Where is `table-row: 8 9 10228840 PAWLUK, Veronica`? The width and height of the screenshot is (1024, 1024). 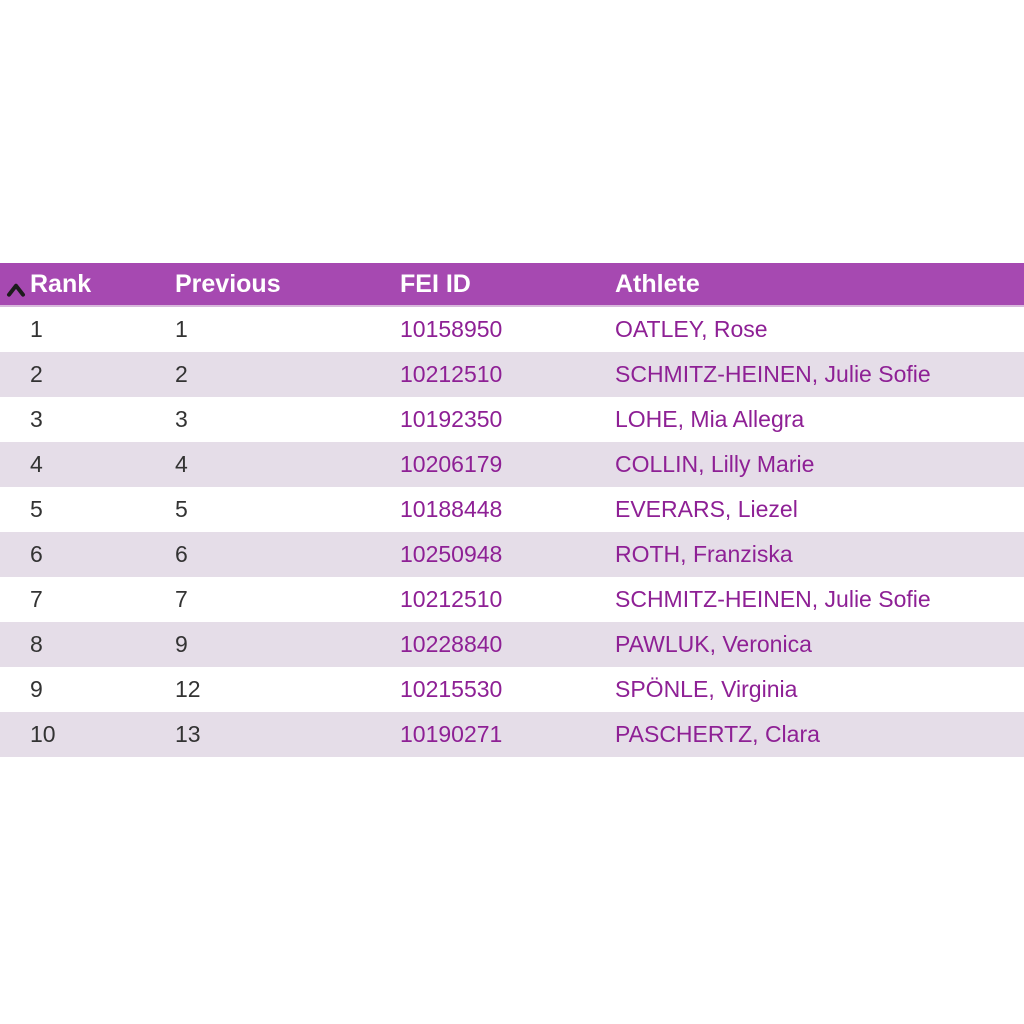
table-row: 8 9 10228840 PAWLUK, Veronica is located at coordinates (512, 644).